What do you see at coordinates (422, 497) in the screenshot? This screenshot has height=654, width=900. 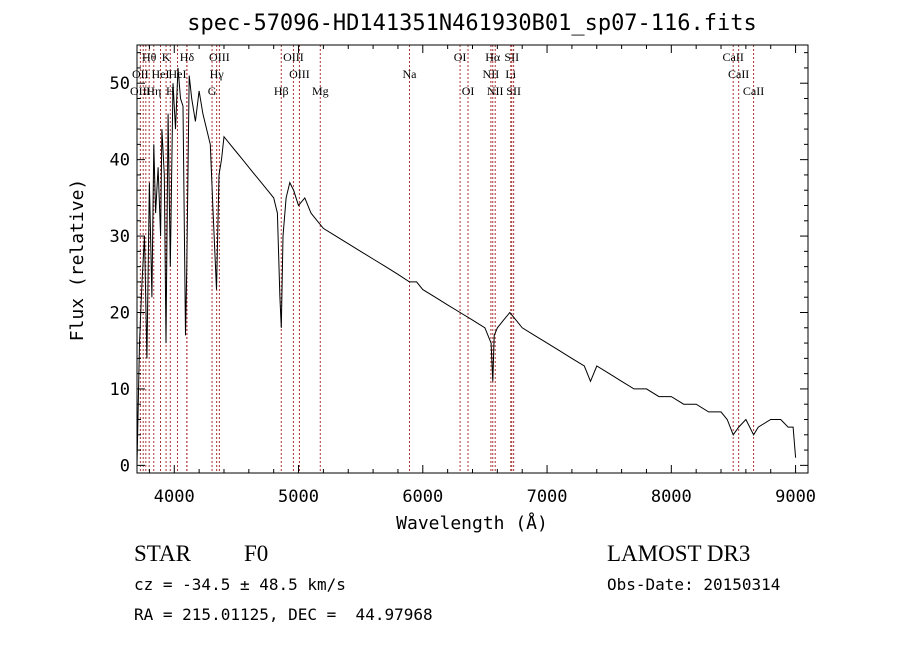 I see `x-tick-label: 6000` at bounding box center [422, 497].